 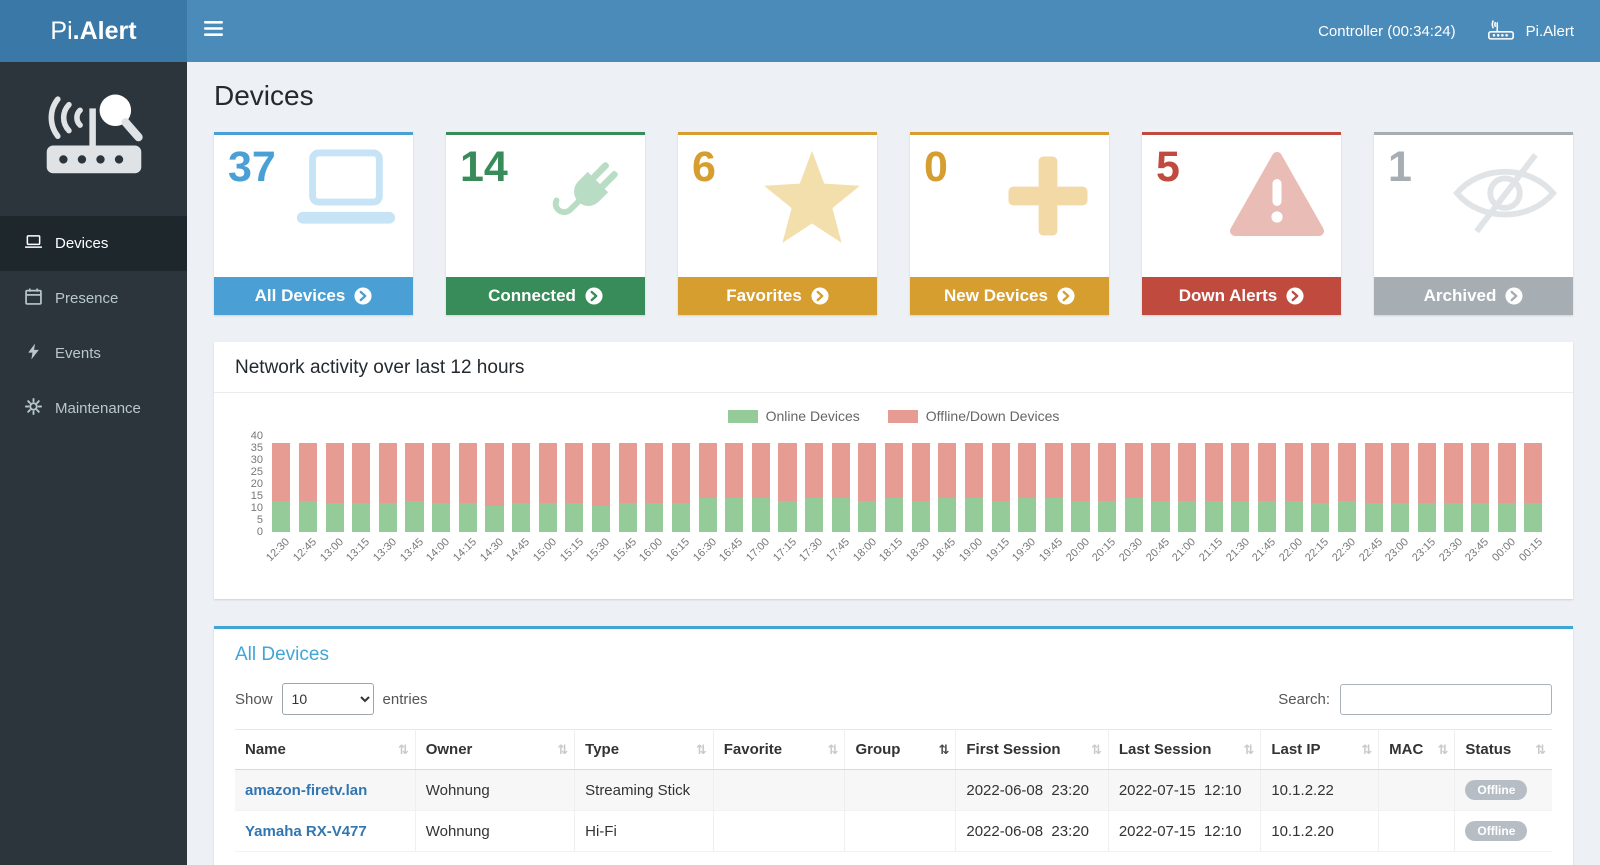 I want to click on column-header-favorite: Favorite ⇅, so click(x=779, y=749).